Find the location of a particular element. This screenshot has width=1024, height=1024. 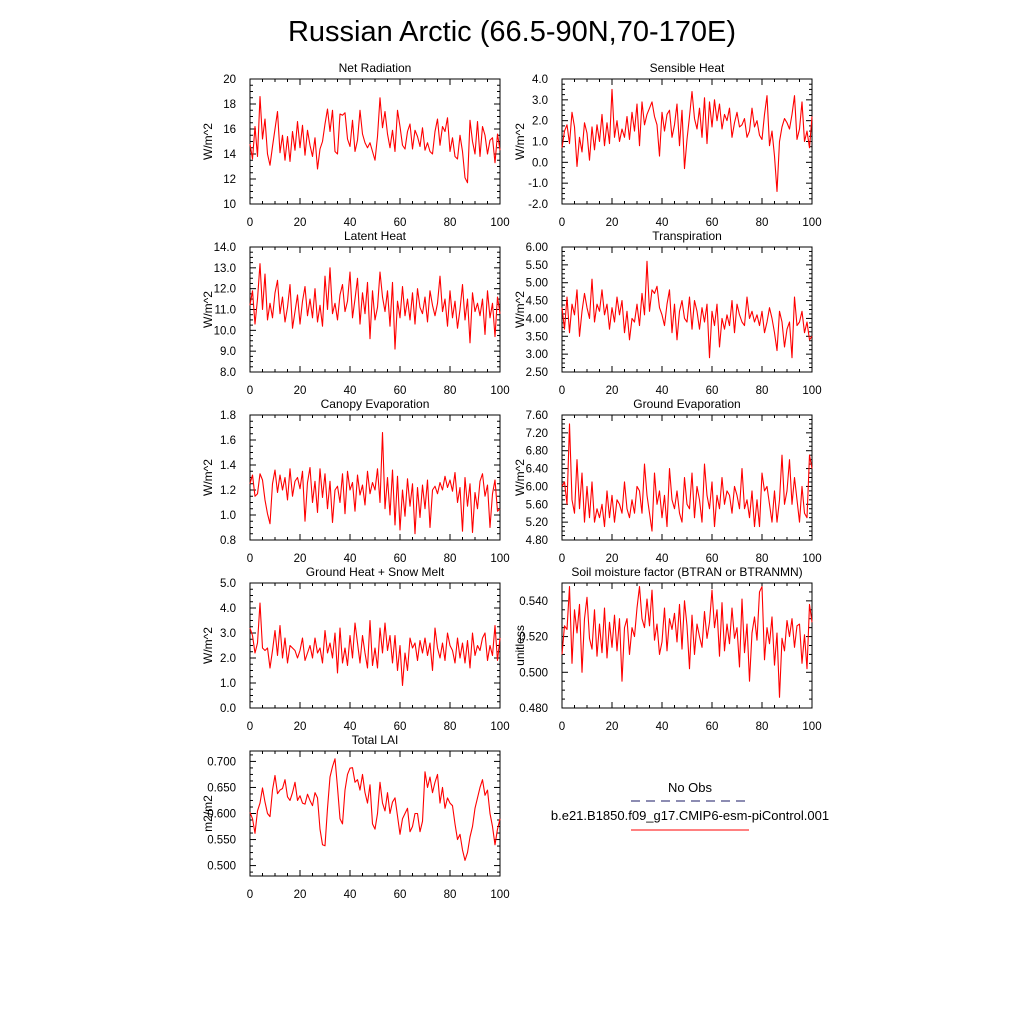

y-tick-label: 14.0 is located at coordinates (225, 248).